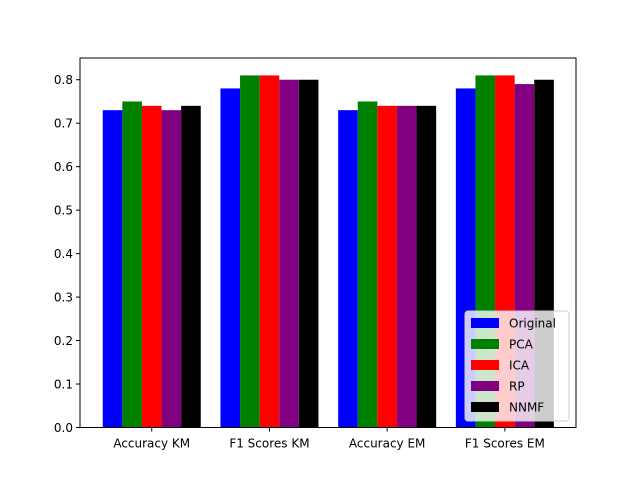  Describe the element at coordinates (63, 385) in the screenshot. I see `y-tick-label: 0.1` at that location.